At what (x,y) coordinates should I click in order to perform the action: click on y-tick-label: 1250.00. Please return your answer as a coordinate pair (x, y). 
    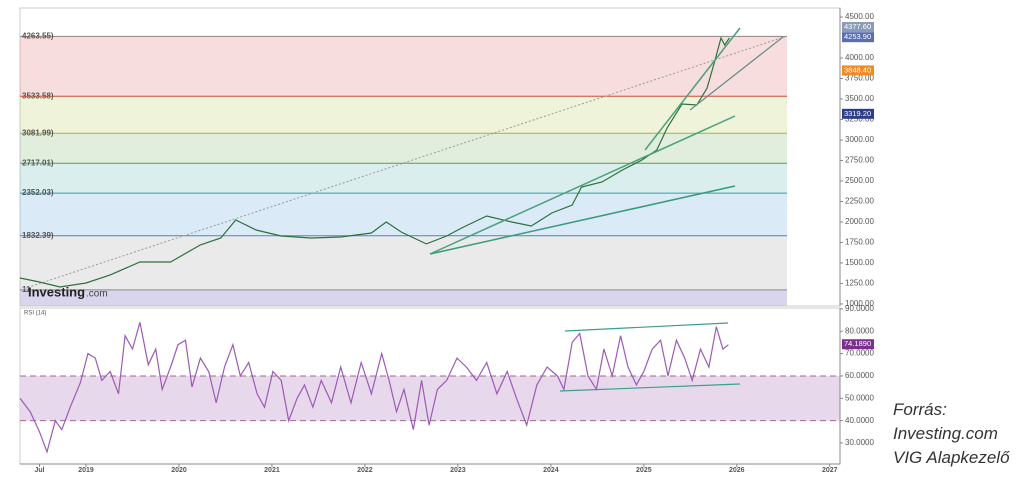
    Looking at the image, I should click on (859, 283).